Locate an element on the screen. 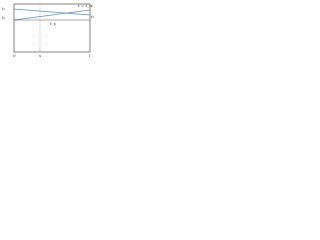  right-label: t = t_w is located at coordinates (85, 5).